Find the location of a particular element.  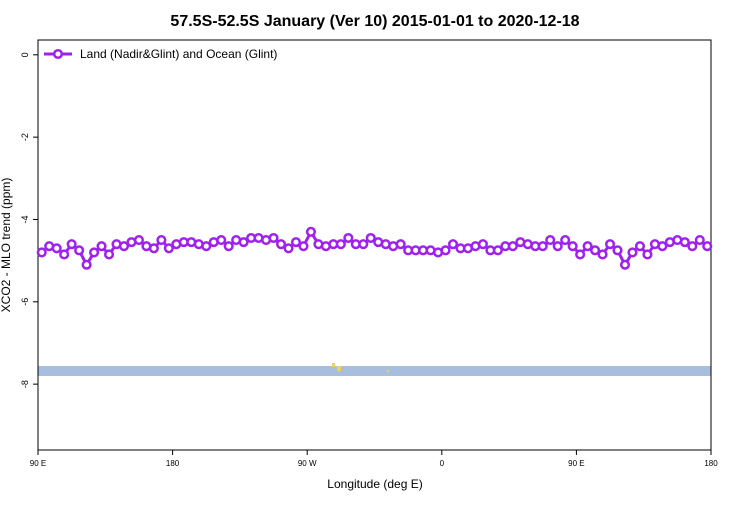

y-axis-label: XCO2 - MLO trend (ppm) is located at coordinates (6, 245).